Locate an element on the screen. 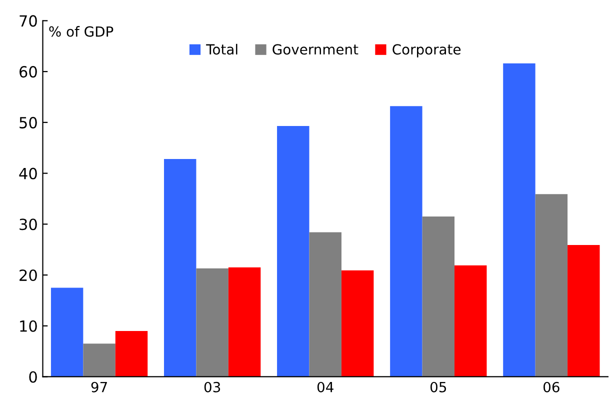 This screenshot has width=611, height=414. x-tick-label: 04 is located at coordinates (325, 387).